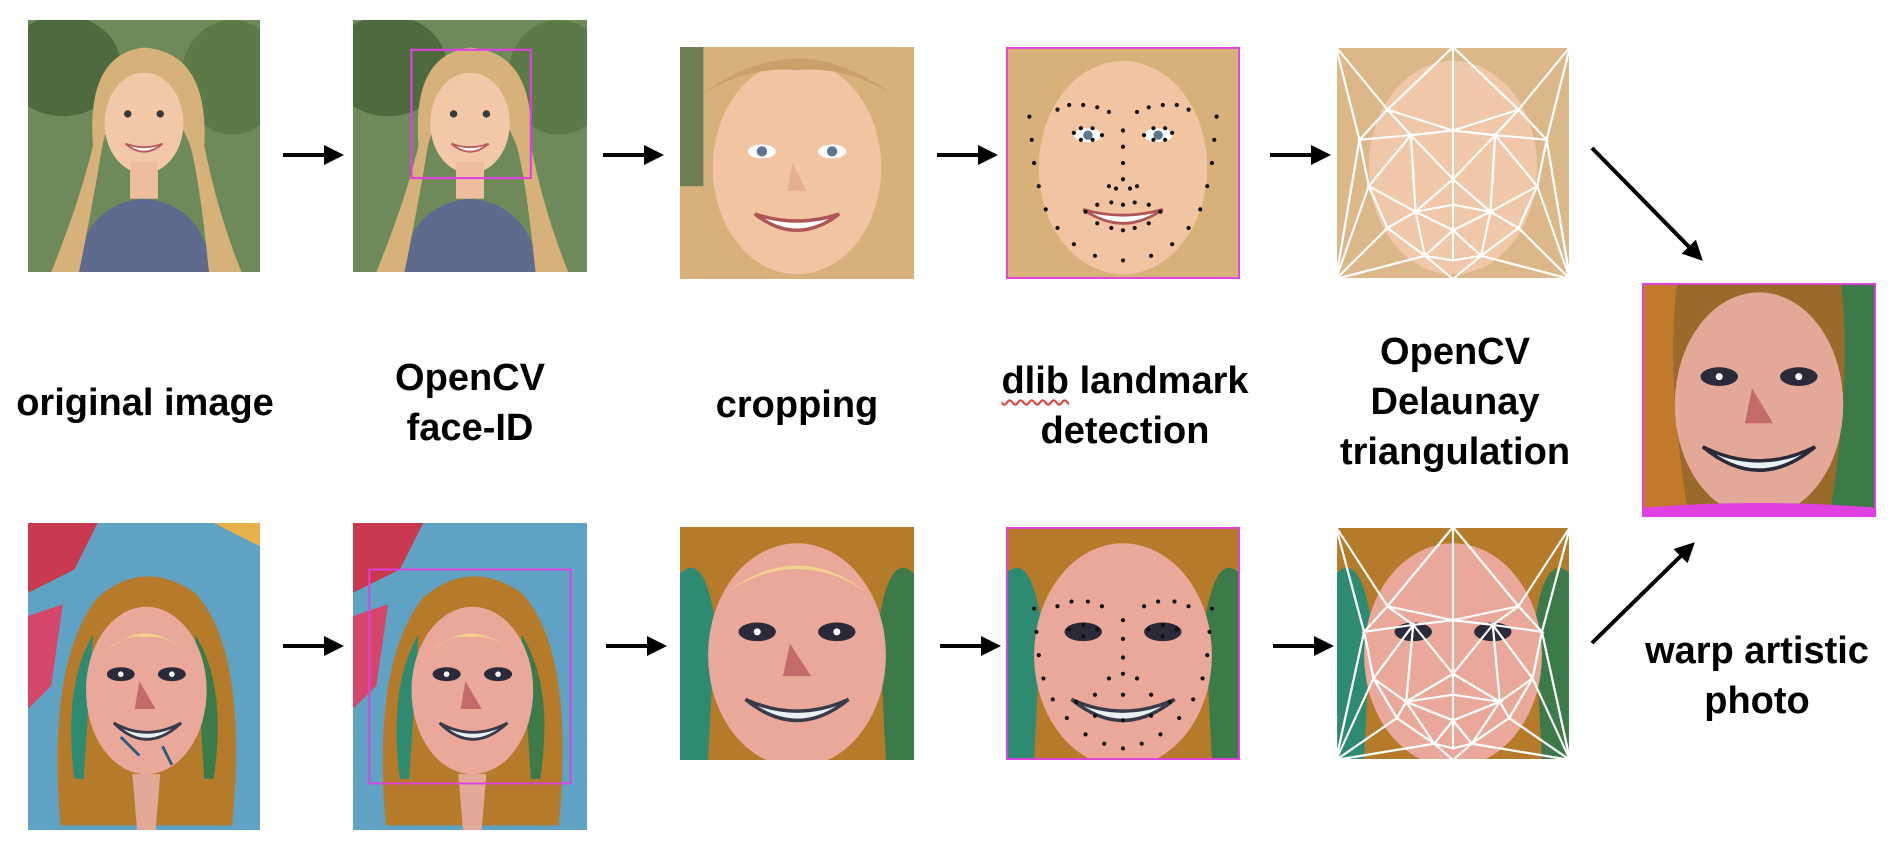 Image resolution: width=1892 pixels, height=852 pixels. I want to click on cropped-artwork, so click(797, 643).